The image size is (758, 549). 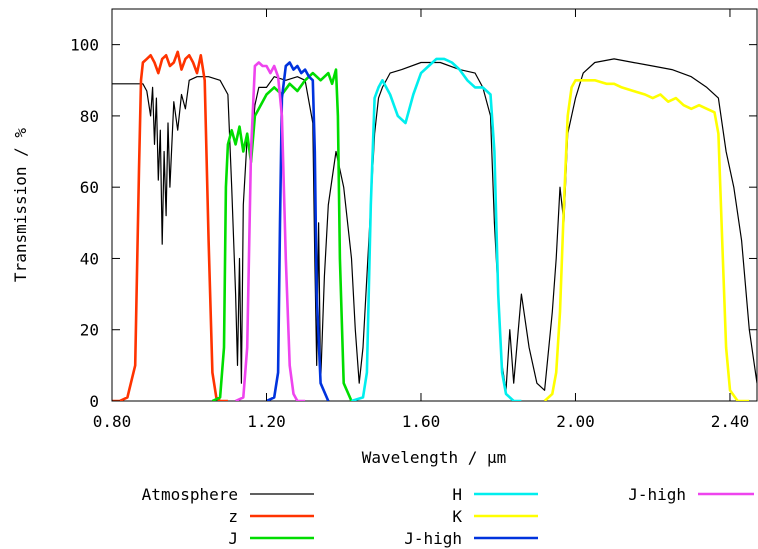 What do you see at coordinates (89, 258) in the screenshot?
I see `y-tick-label: 40` at bounding box center [89, 258].